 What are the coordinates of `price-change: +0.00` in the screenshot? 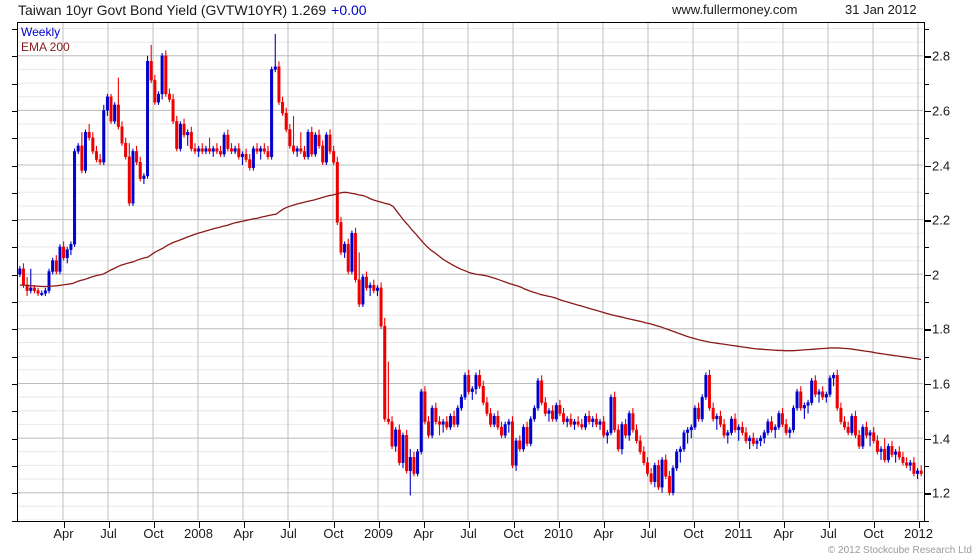 It's located at (349, 10).